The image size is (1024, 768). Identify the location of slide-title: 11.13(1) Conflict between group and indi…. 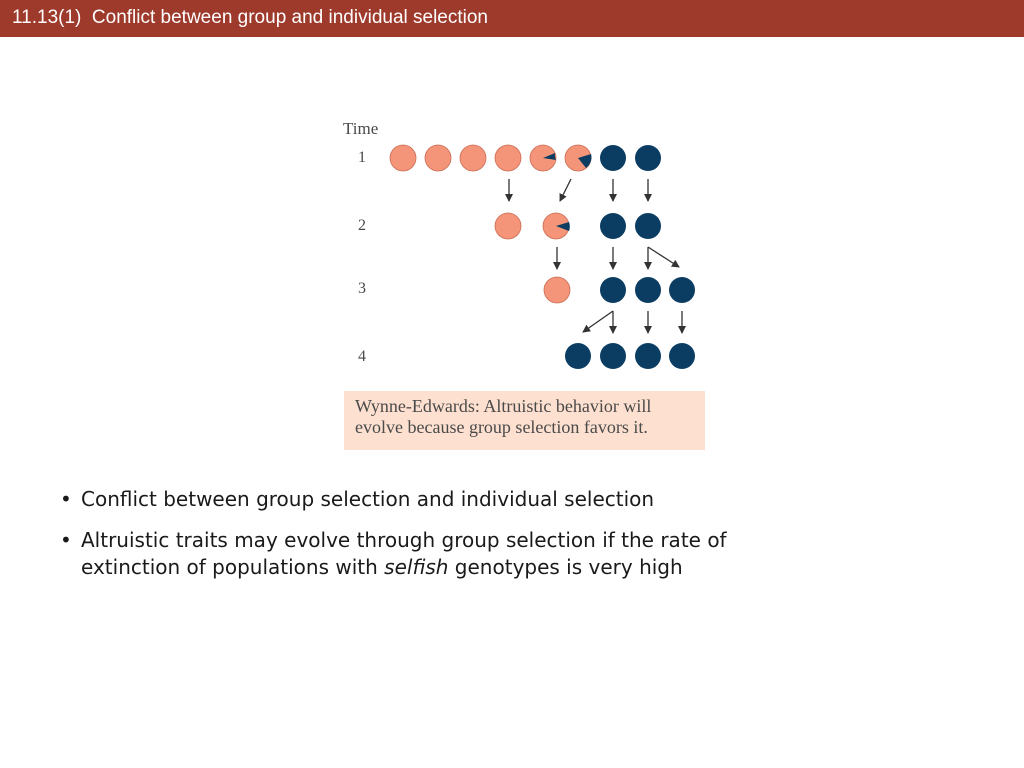
(250, 17).